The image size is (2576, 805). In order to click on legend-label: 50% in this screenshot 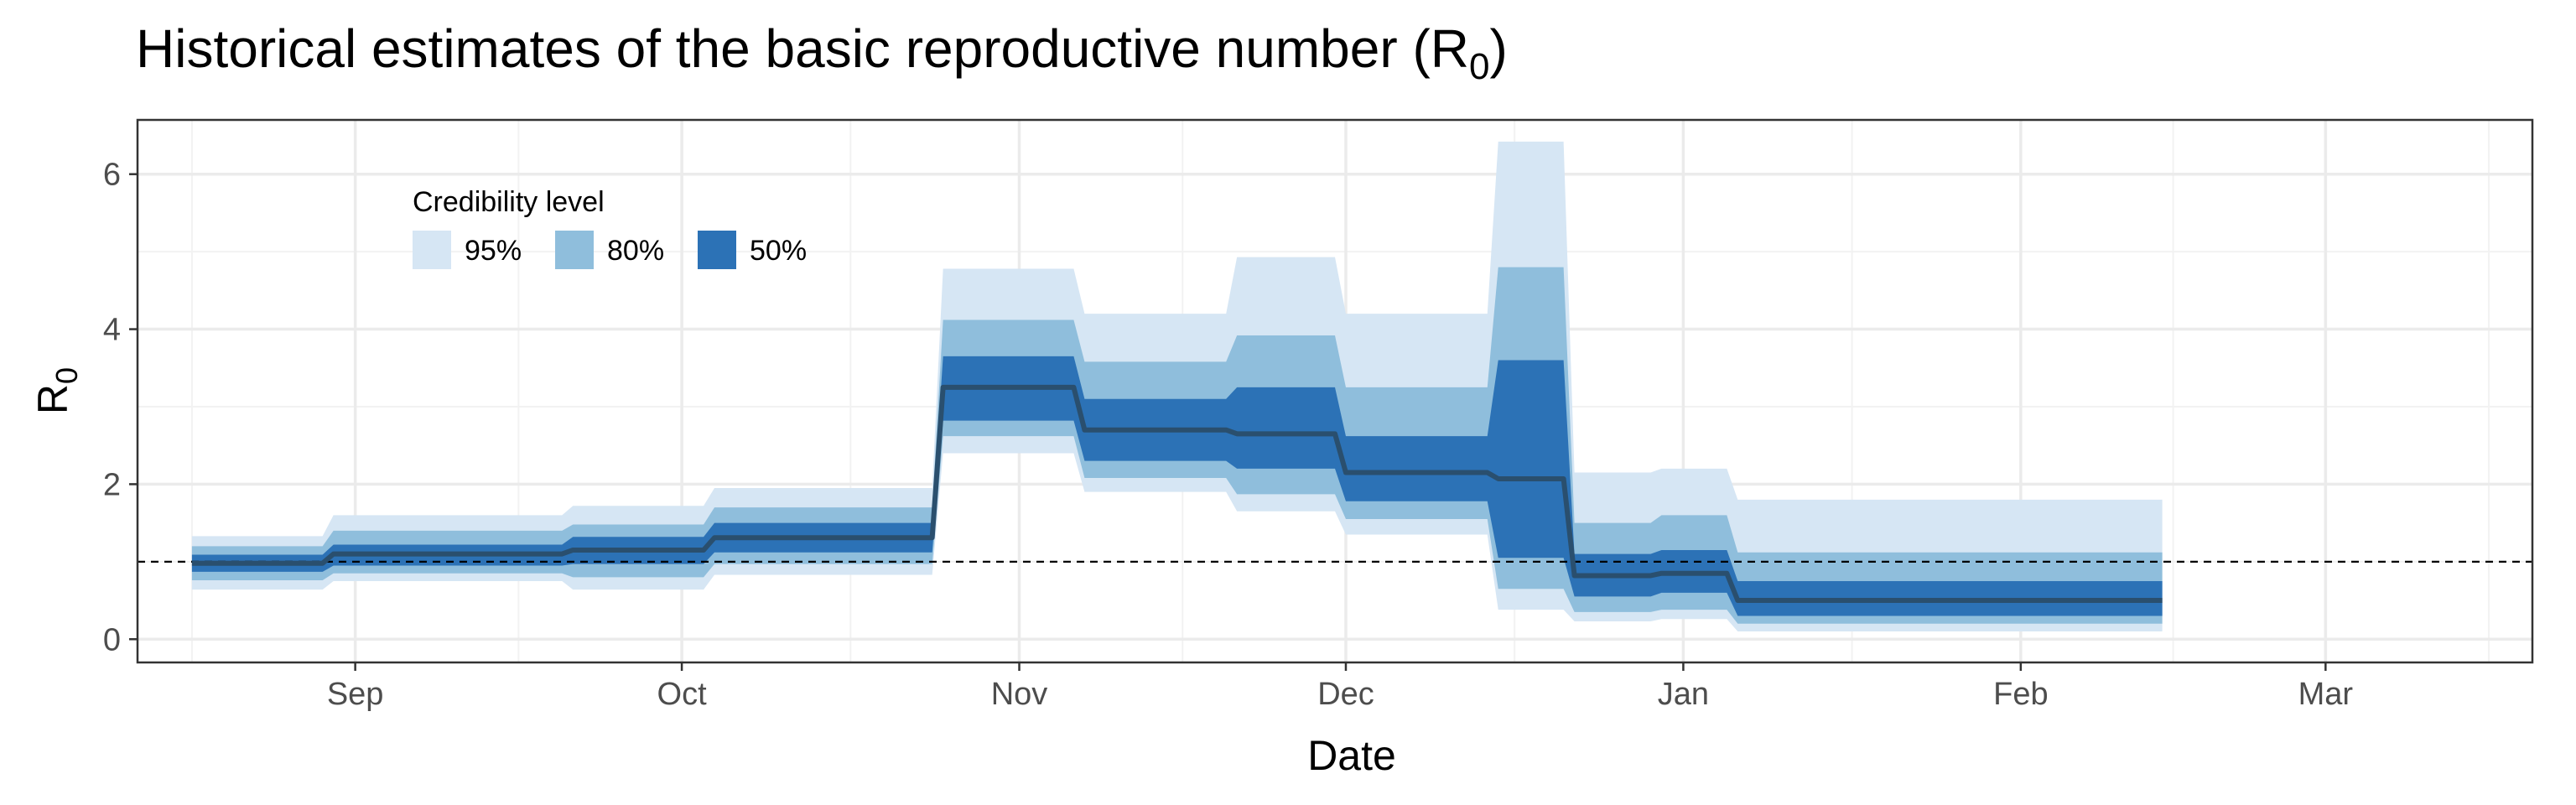, I will do `click(778, 251)`.